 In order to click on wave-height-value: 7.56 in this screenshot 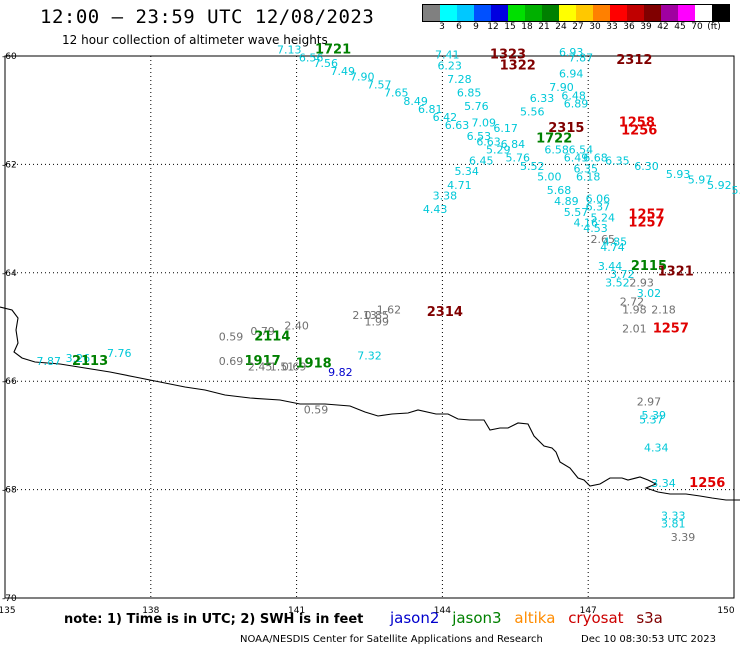, I will do `click(326, 63)`.